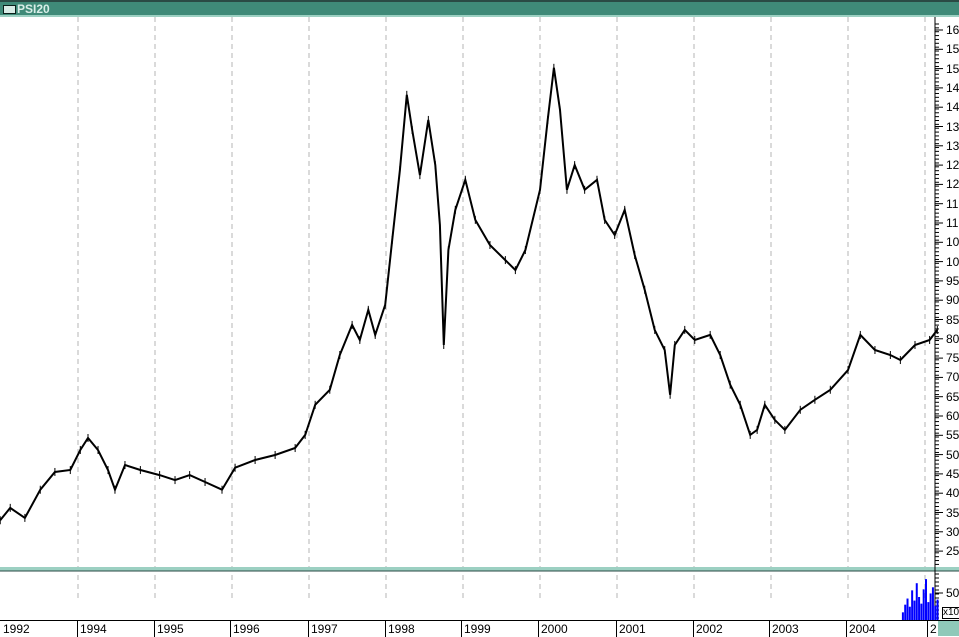 The image size is (959, 637). Describe the element at coordinates (948, 628) in the screenshot. I see `axis-corner-button` at that location.